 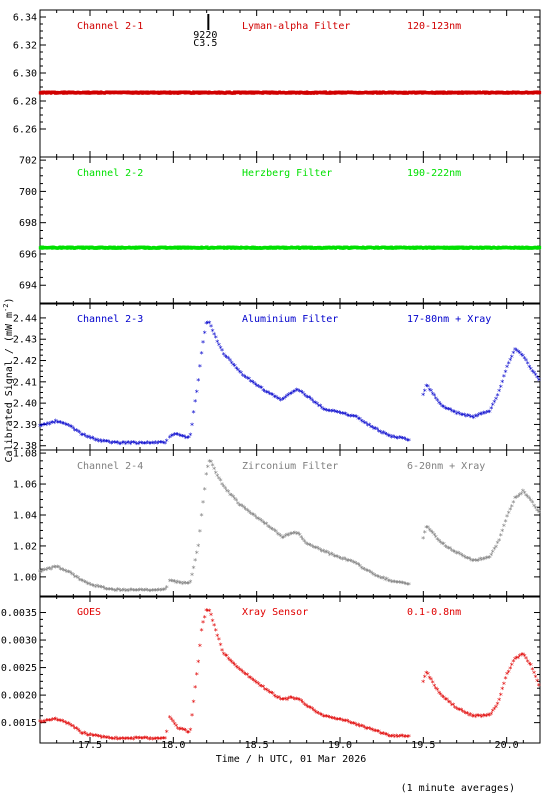 What do you see at coordinates (458, 788) in the screenshot?
I see `footnote: (1 minute averages)` at bounding box center [458, 788].